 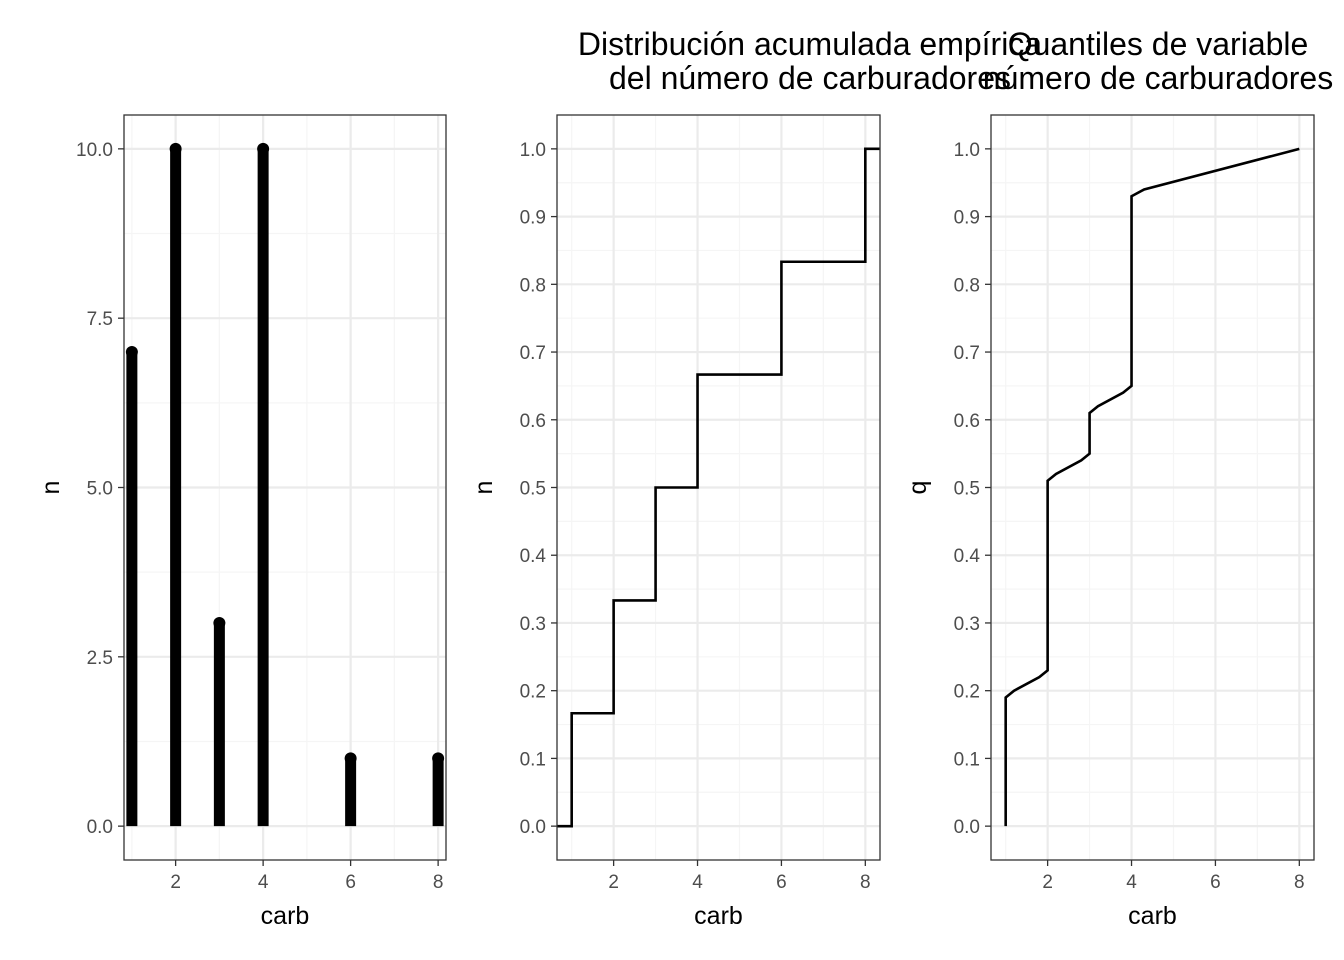 I want to click on y-tick-label: 2.5, so click(x=100, y=658).